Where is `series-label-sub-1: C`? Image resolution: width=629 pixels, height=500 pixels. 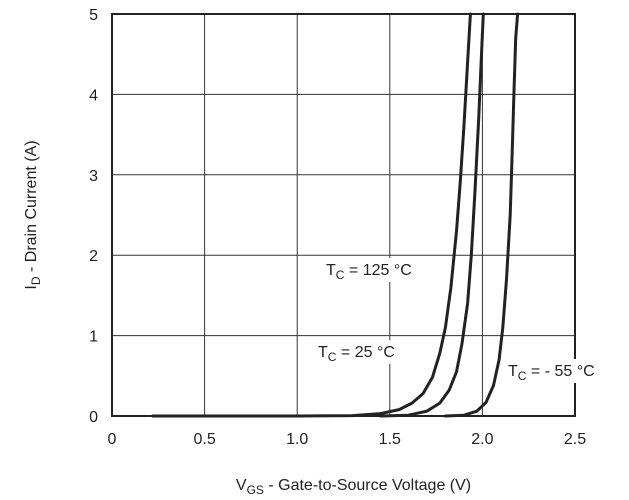
series-label-sub-1: C is located at coordinates (332, 357).